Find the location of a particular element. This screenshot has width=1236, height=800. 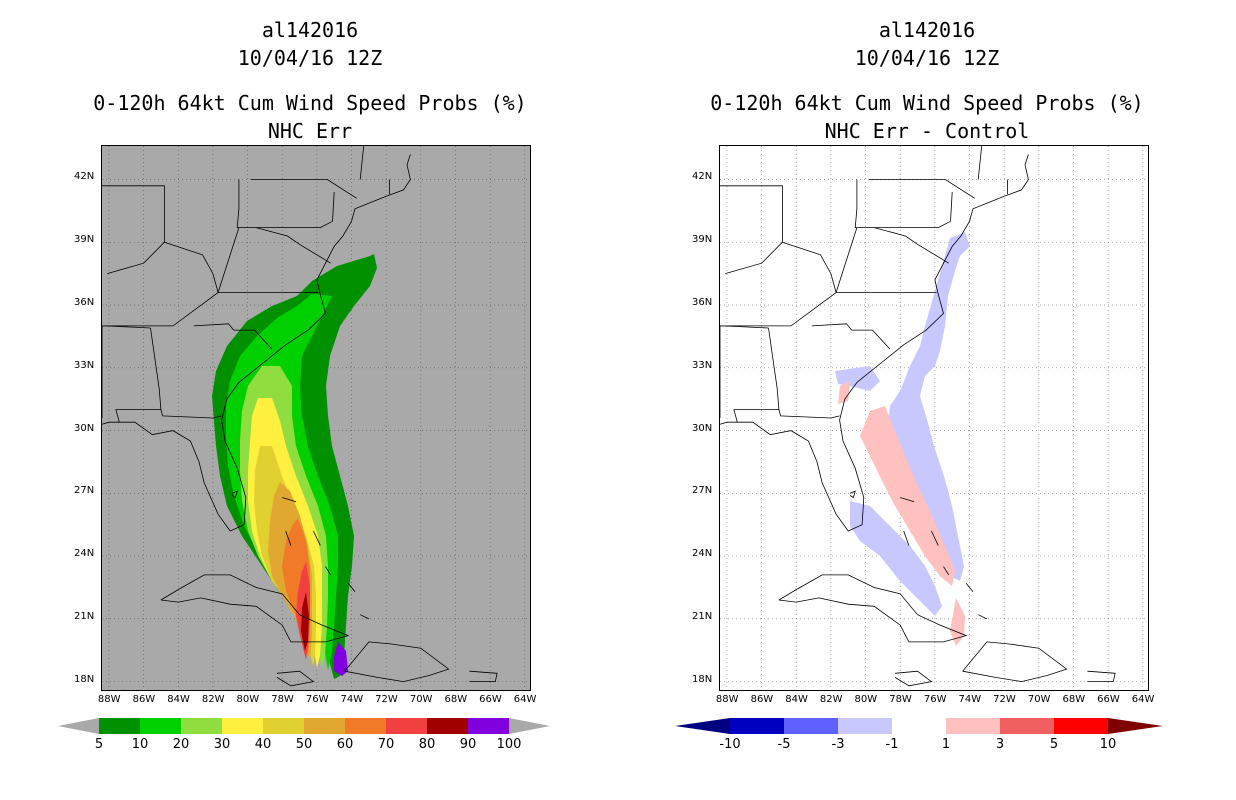

lat-label: 21N is located at coordinates (702, 616).